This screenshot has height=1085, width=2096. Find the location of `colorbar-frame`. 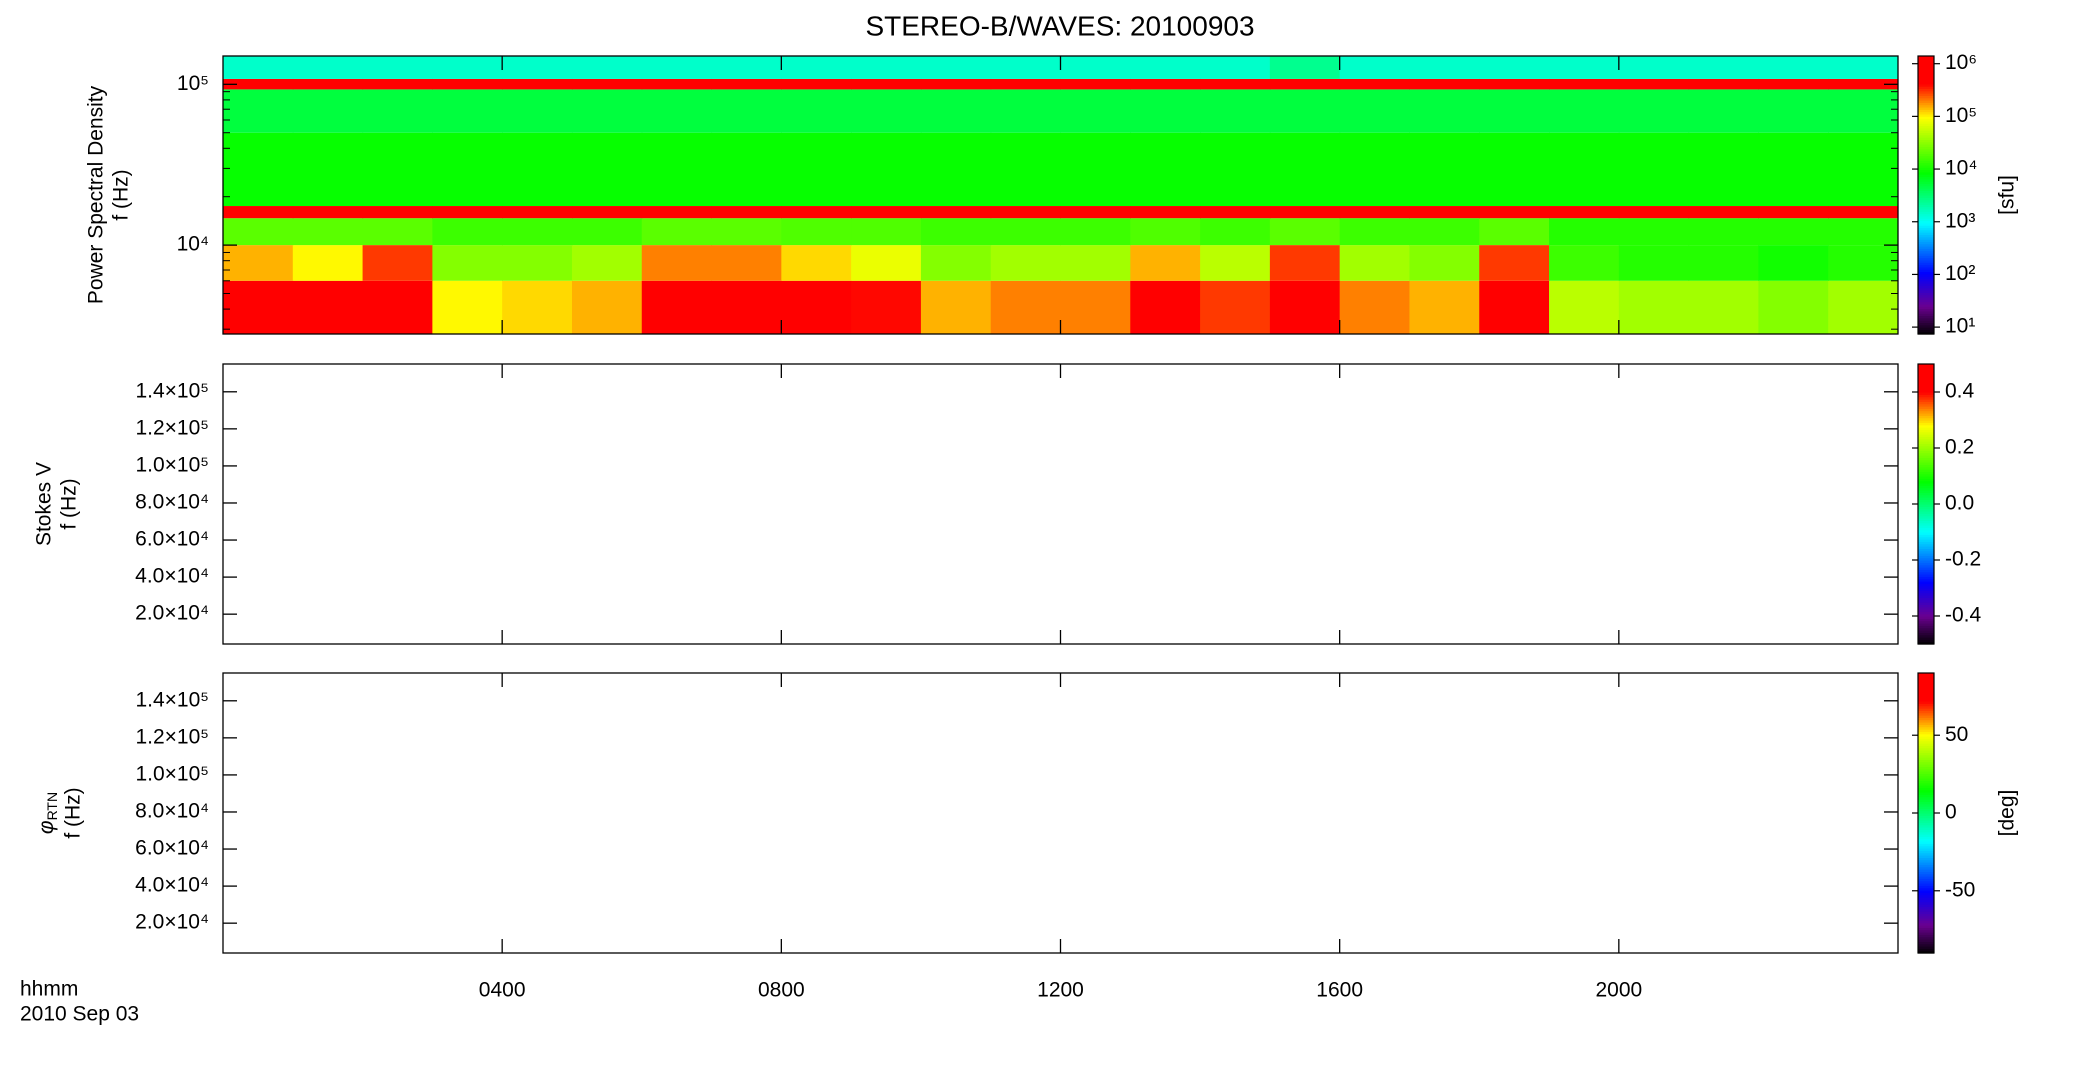

colorbar-frame is located at coordinates (1926, 195).